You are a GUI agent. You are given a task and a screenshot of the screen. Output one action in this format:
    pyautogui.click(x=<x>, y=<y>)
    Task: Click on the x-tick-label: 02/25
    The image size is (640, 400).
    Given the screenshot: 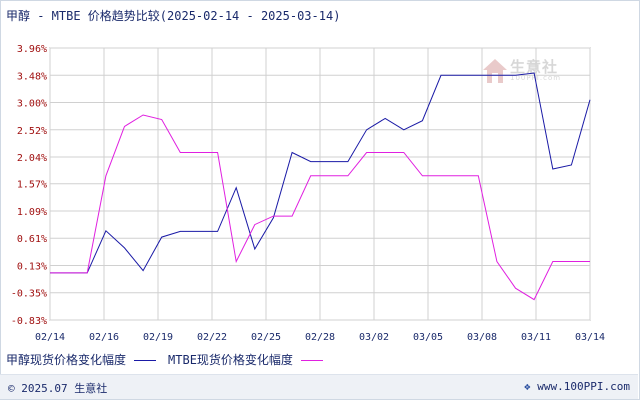 What is the action you would take?
    pyautogui.click(x=266, y=337)
    